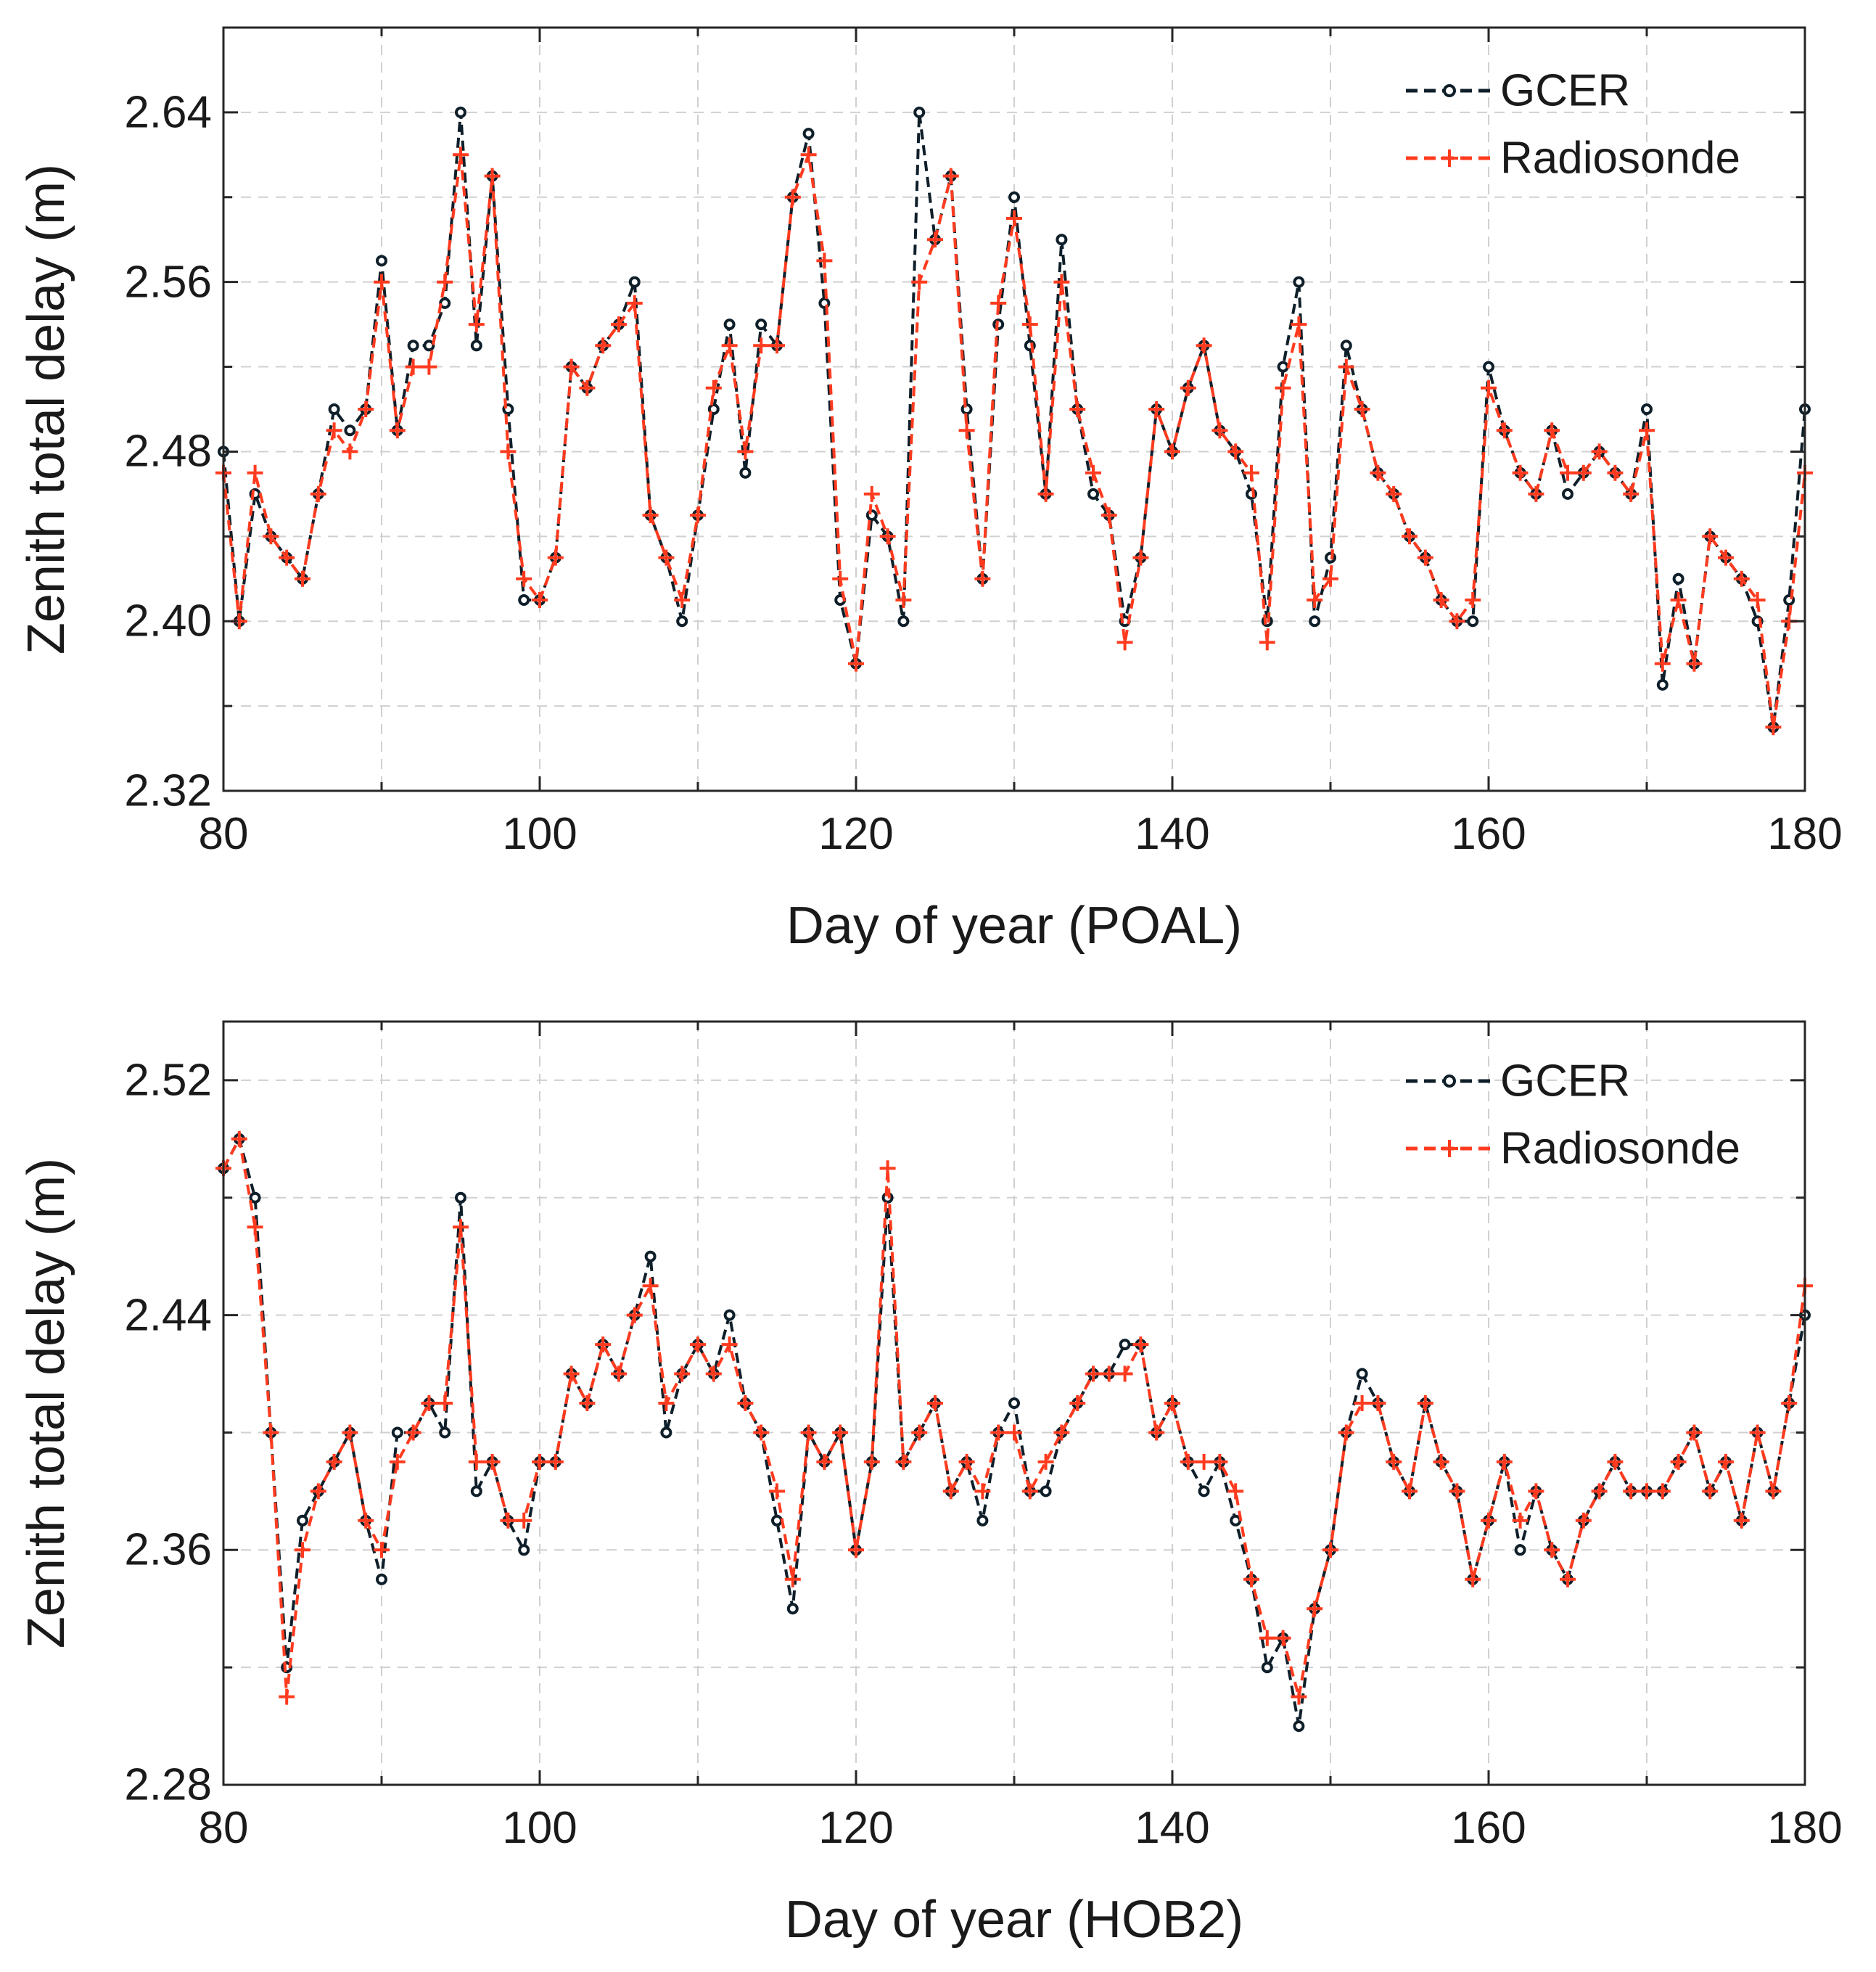  Describe the element at coordinates (539, 834) in the screenshot. I see `x-tick-label: 100` at that location.